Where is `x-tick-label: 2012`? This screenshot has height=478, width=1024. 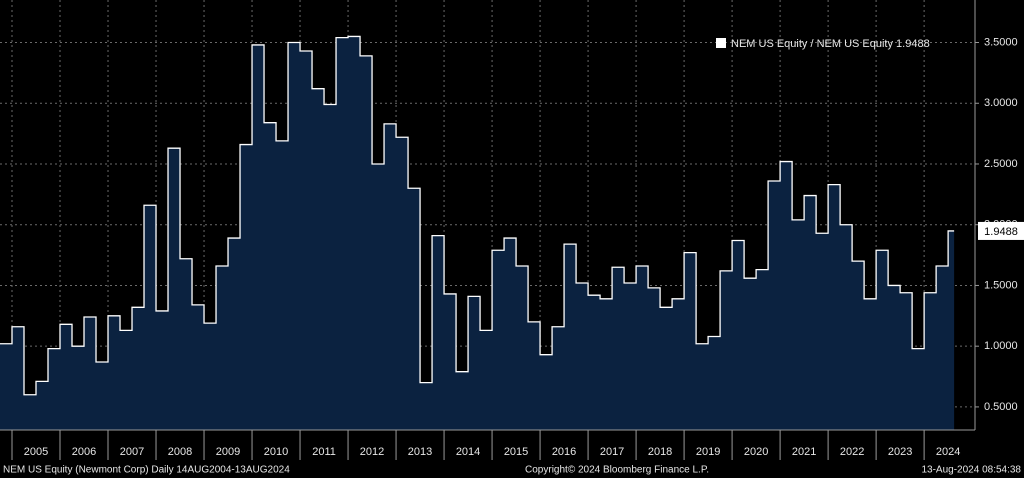 x-tick-label: 2012 is located at coordinates (372, 452).